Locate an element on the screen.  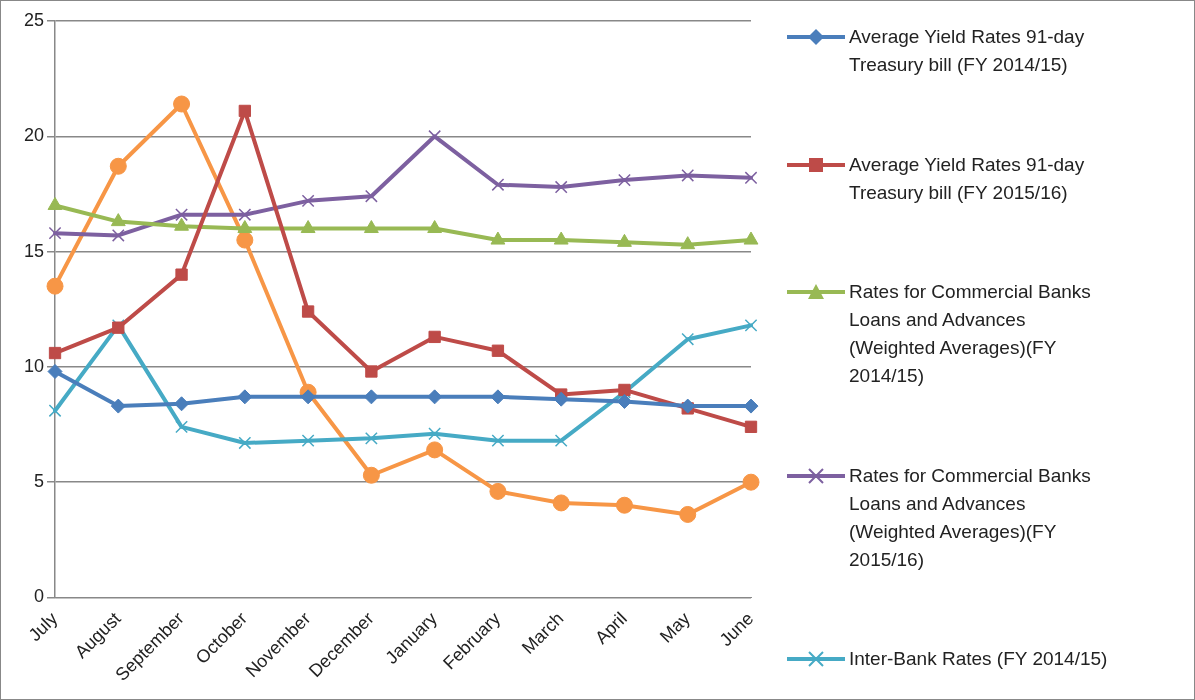
legend-label: Rates for Commercial Banks Loans and Advances (Weighted Averages)(FY 2015/16) is located at coordinates (970, 517).